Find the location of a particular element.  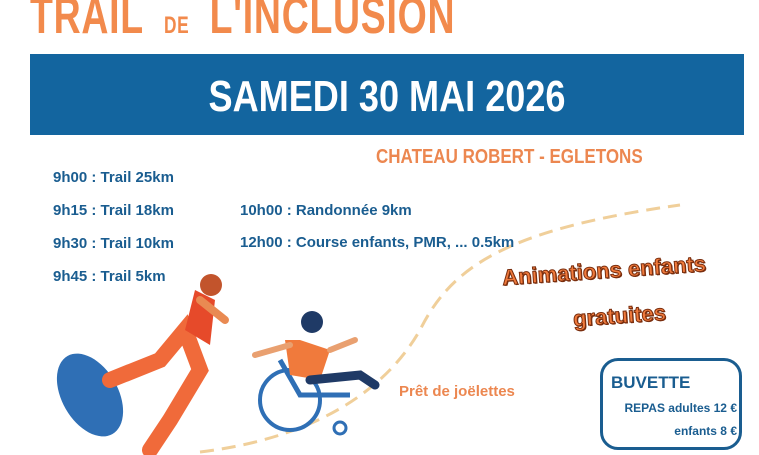

schedule-item: 9h30 : Trail 10km is located at coordinates (113, 243).